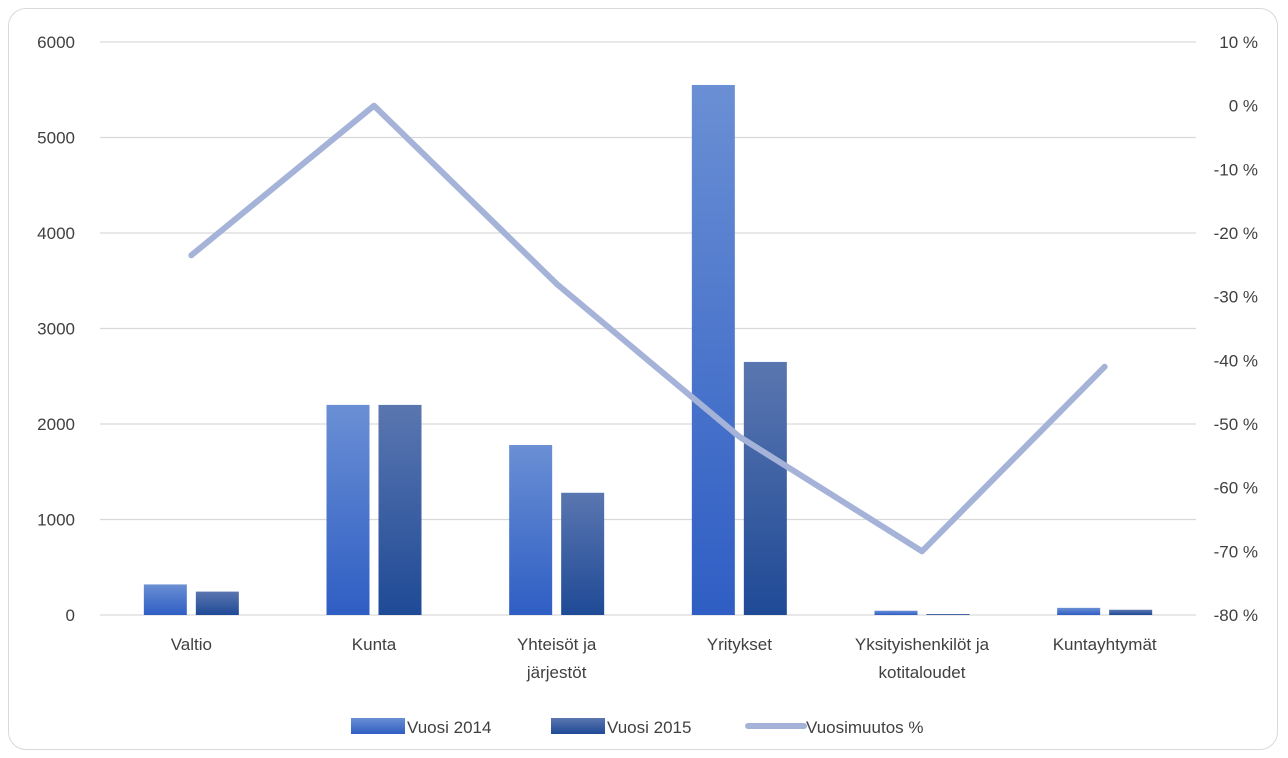 The height and width of the screenshot is (758, 1288). Describe the element at coordinates (1236, 360) in the screenshot. I see `right-tick-label: -40 %` at that location.